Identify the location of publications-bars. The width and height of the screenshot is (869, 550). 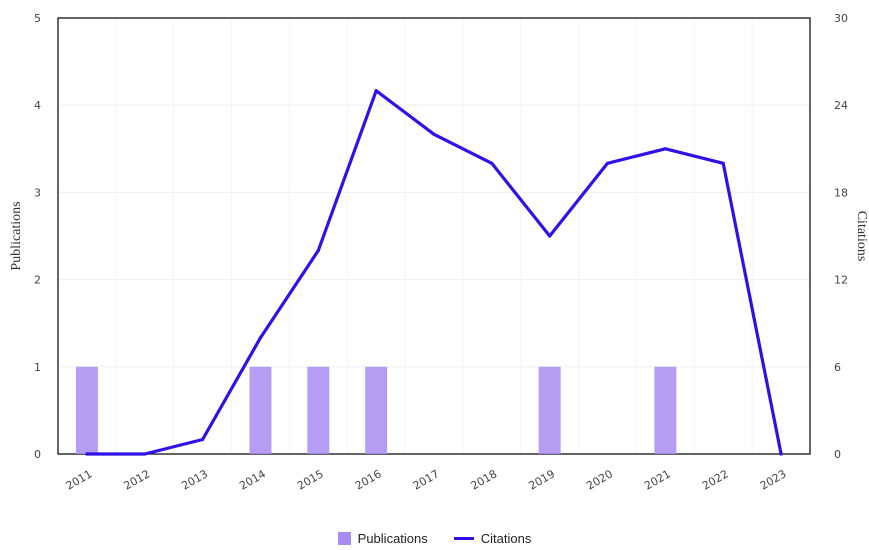
(376, 410).